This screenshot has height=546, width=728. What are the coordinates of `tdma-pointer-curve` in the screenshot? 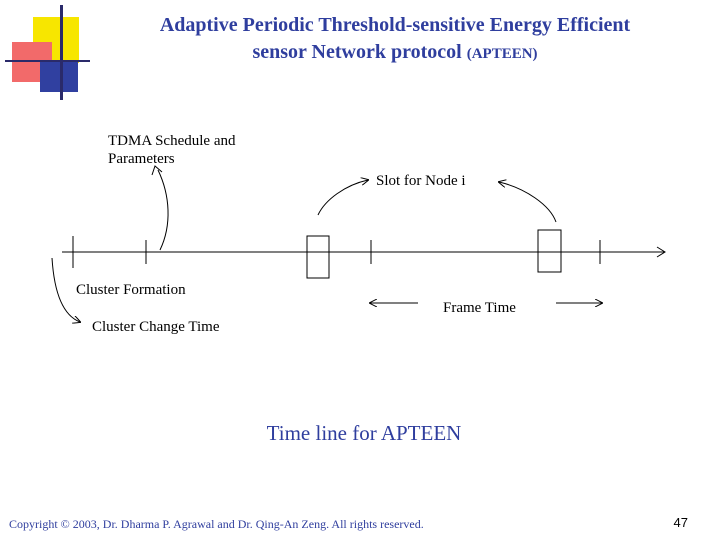 It's located at (163, 210).